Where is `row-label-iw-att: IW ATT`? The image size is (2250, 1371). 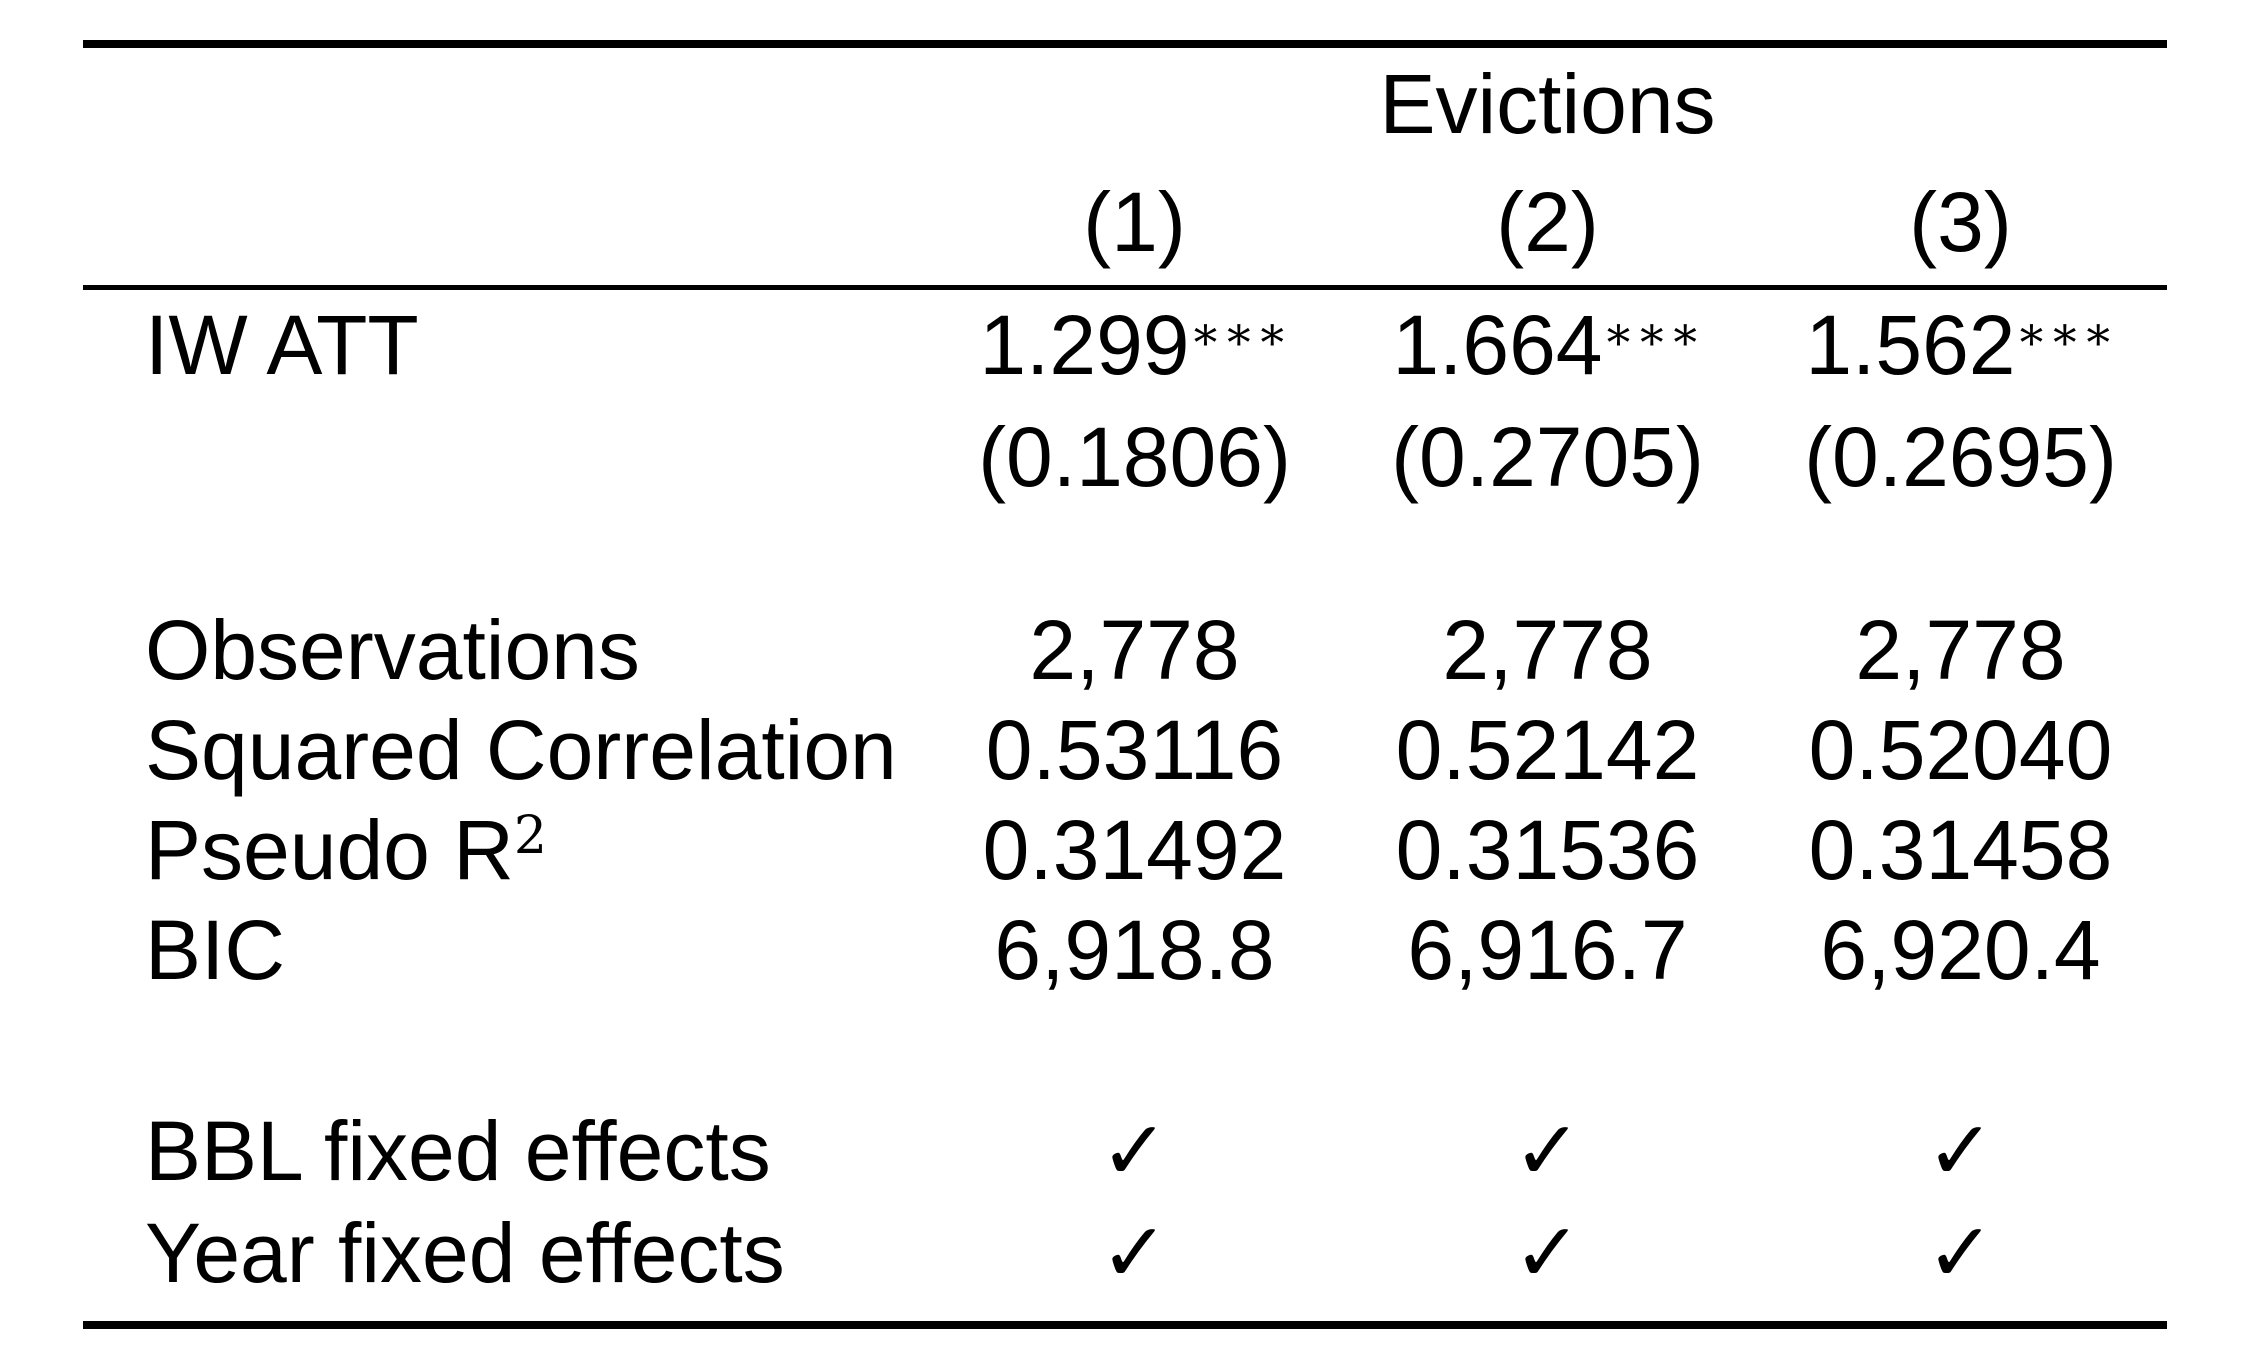 row-label-iw-att: IW ATT is located at coordinates (282, 344).